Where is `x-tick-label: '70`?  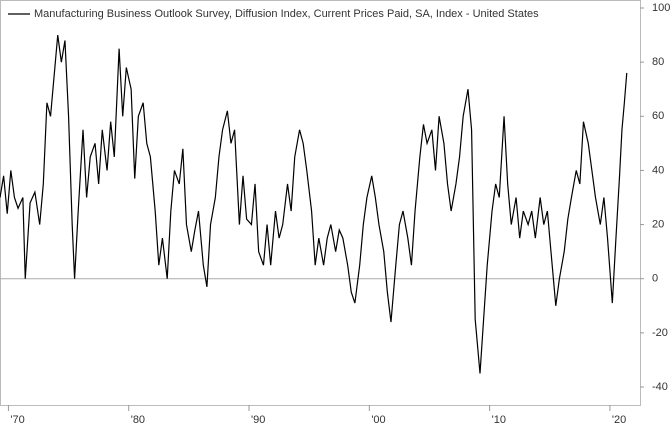 x-tick-label: '70 is located at coordinates (17, 420).